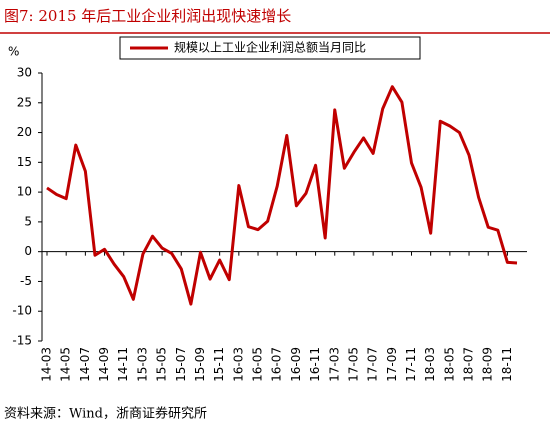  What do you see at coordinates (353, 364) in the screenshot?
I see `x-tick-label: 17-05` at bounding box center [353, 364].